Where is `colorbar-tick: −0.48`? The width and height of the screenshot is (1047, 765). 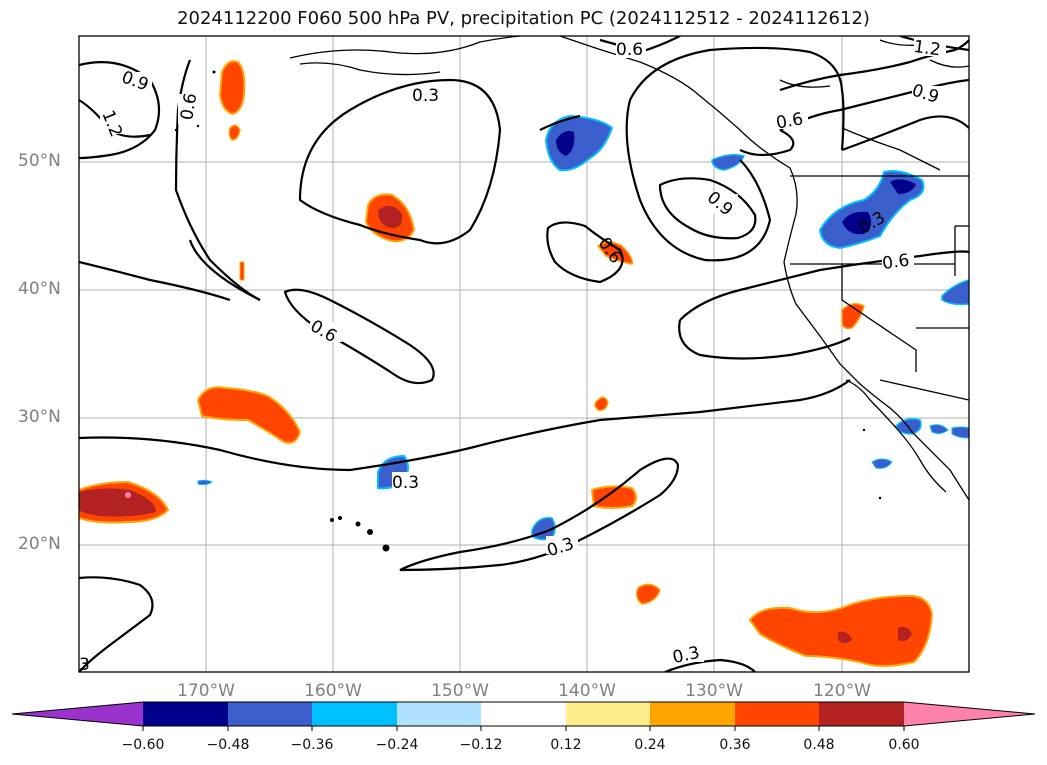 colorbar-tick: −0.48 is located at coordinates (228, 745).